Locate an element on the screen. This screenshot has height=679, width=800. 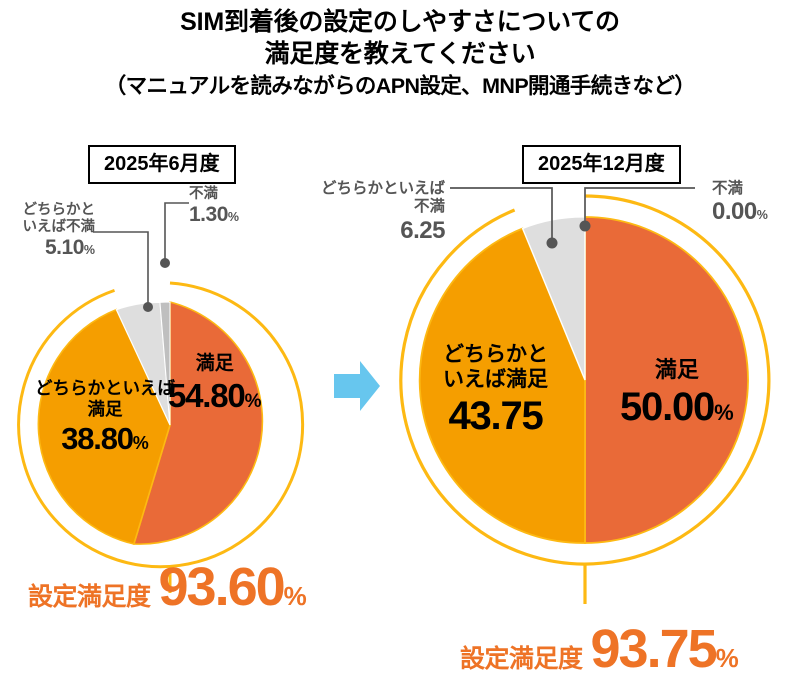
callout-value: 5.10 is located at coordinates (64, 248).